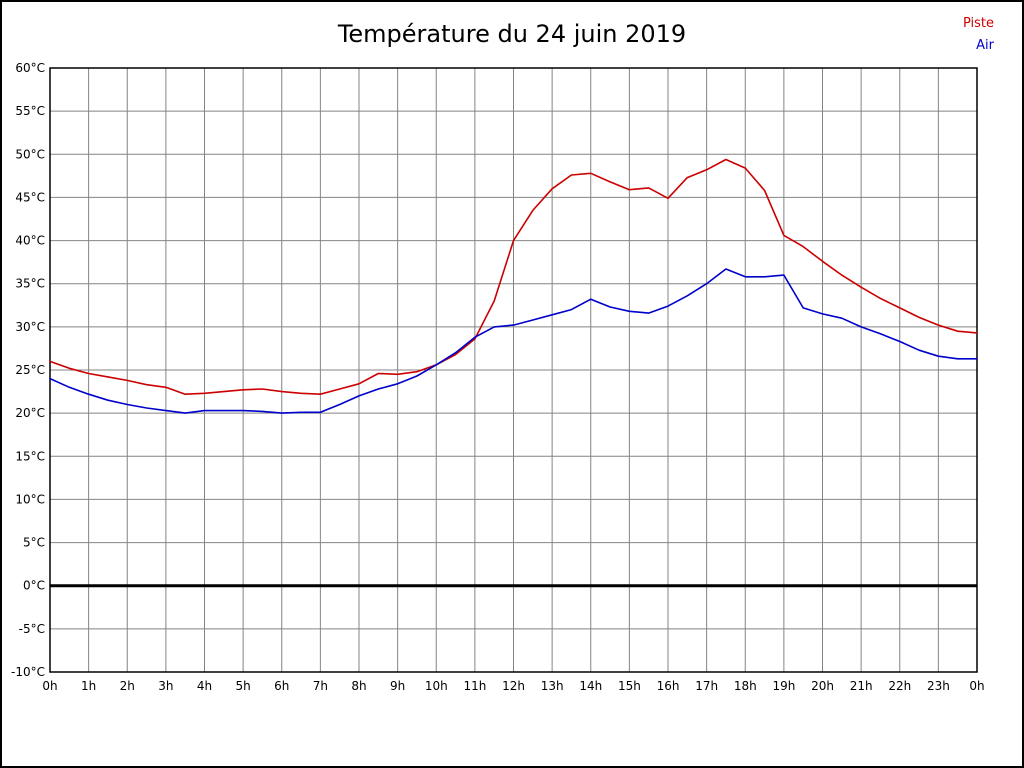  Describe the element at coordinates (474, 686) in the screenshot. I see `x-tick-label: 11h` at that location.